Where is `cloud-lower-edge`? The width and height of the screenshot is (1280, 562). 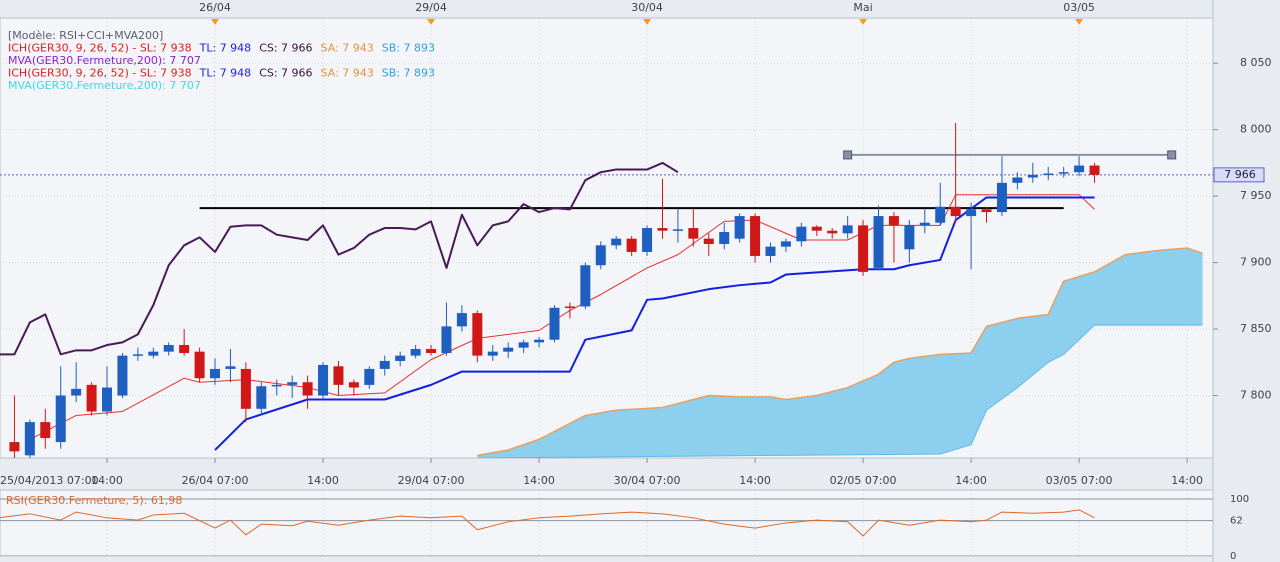
cloud-lower-edge is located at coordinates (840, 391).